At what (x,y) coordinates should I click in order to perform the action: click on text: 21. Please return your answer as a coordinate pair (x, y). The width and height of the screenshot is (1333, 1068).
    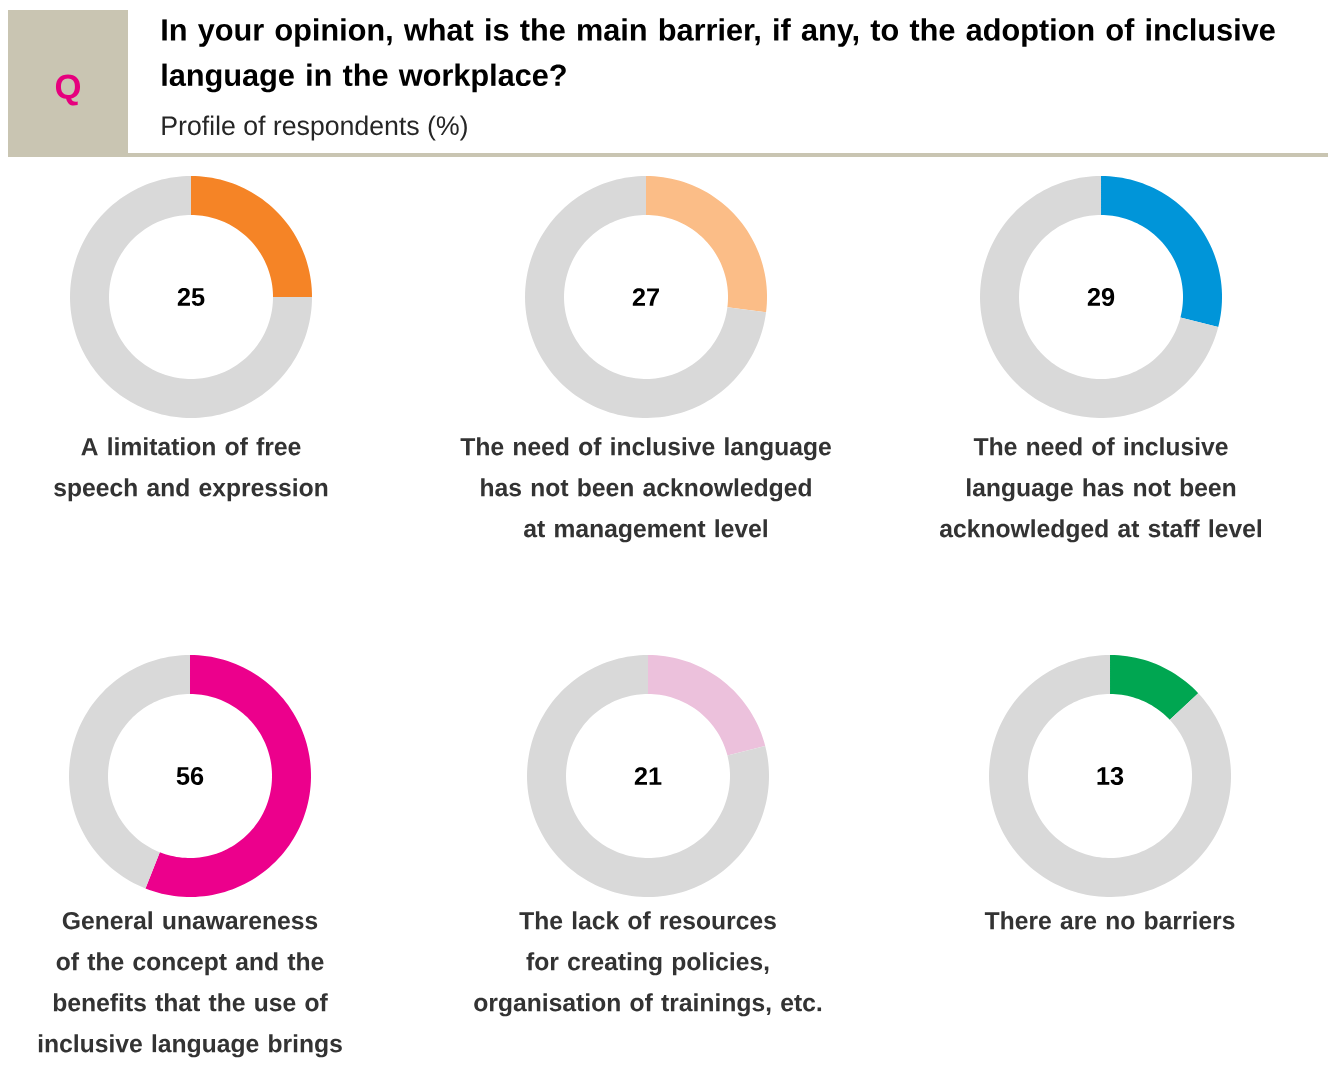
    Looking at the image, I should click on (648, 776).